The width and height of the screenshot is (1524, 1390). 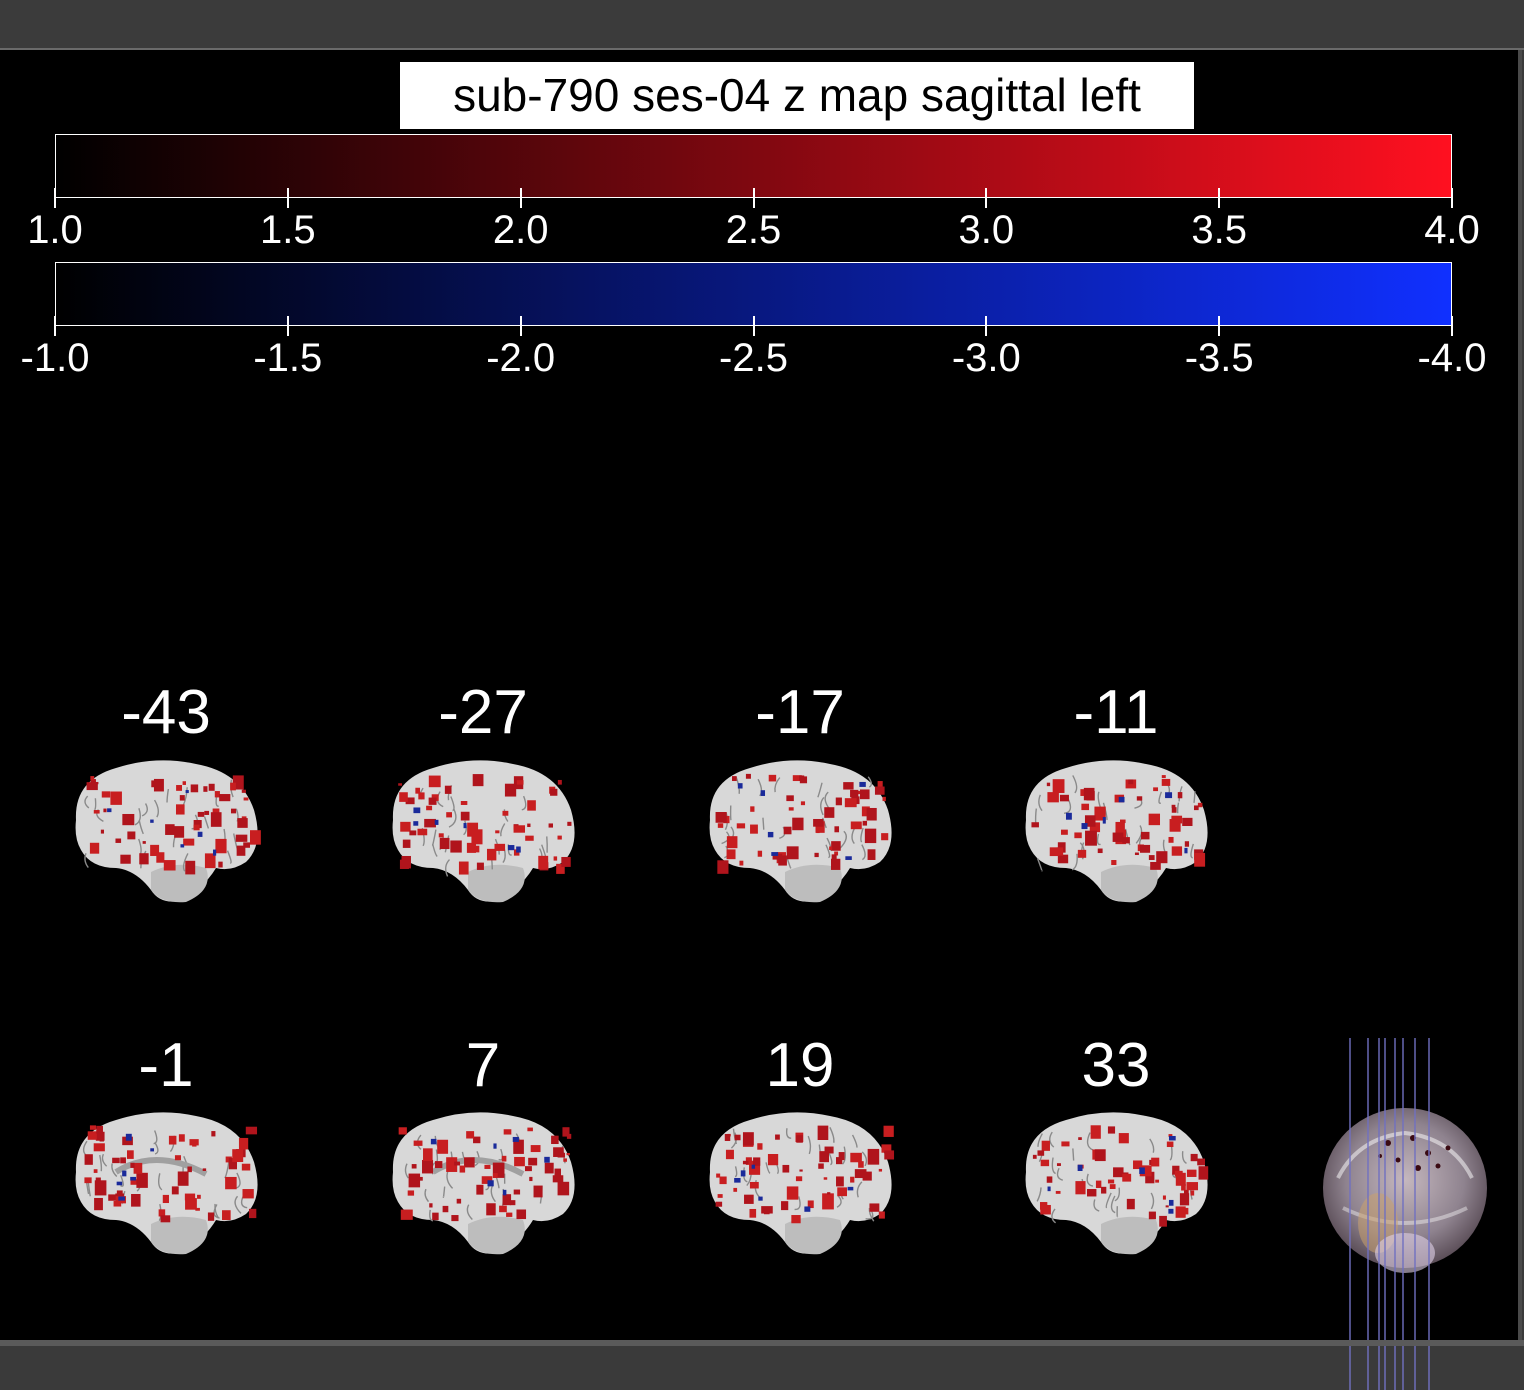 What do you see at coordinates (762, 1343) in the screenshot?
I see `status-bar` at bounding box center [762, 1343].